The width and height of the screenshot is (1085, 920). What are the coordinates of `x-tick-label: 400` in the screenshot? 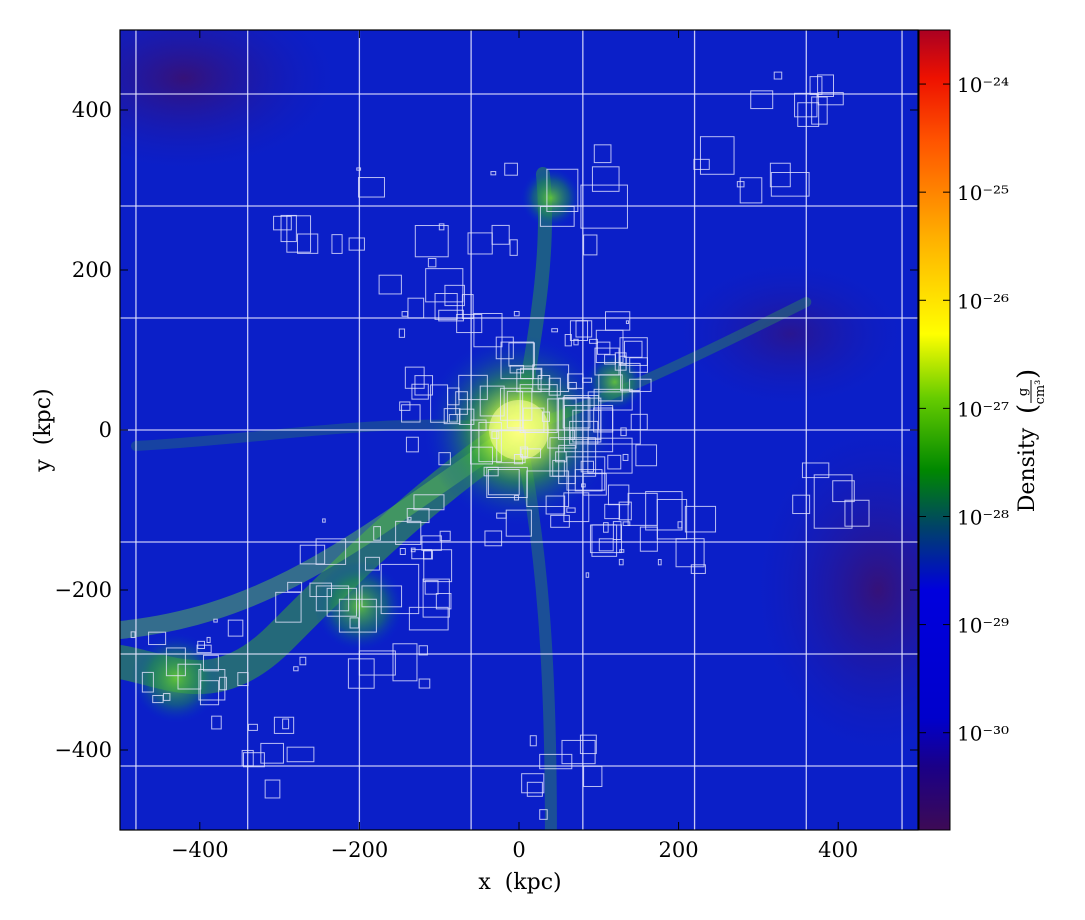 It's located at (838, 850).